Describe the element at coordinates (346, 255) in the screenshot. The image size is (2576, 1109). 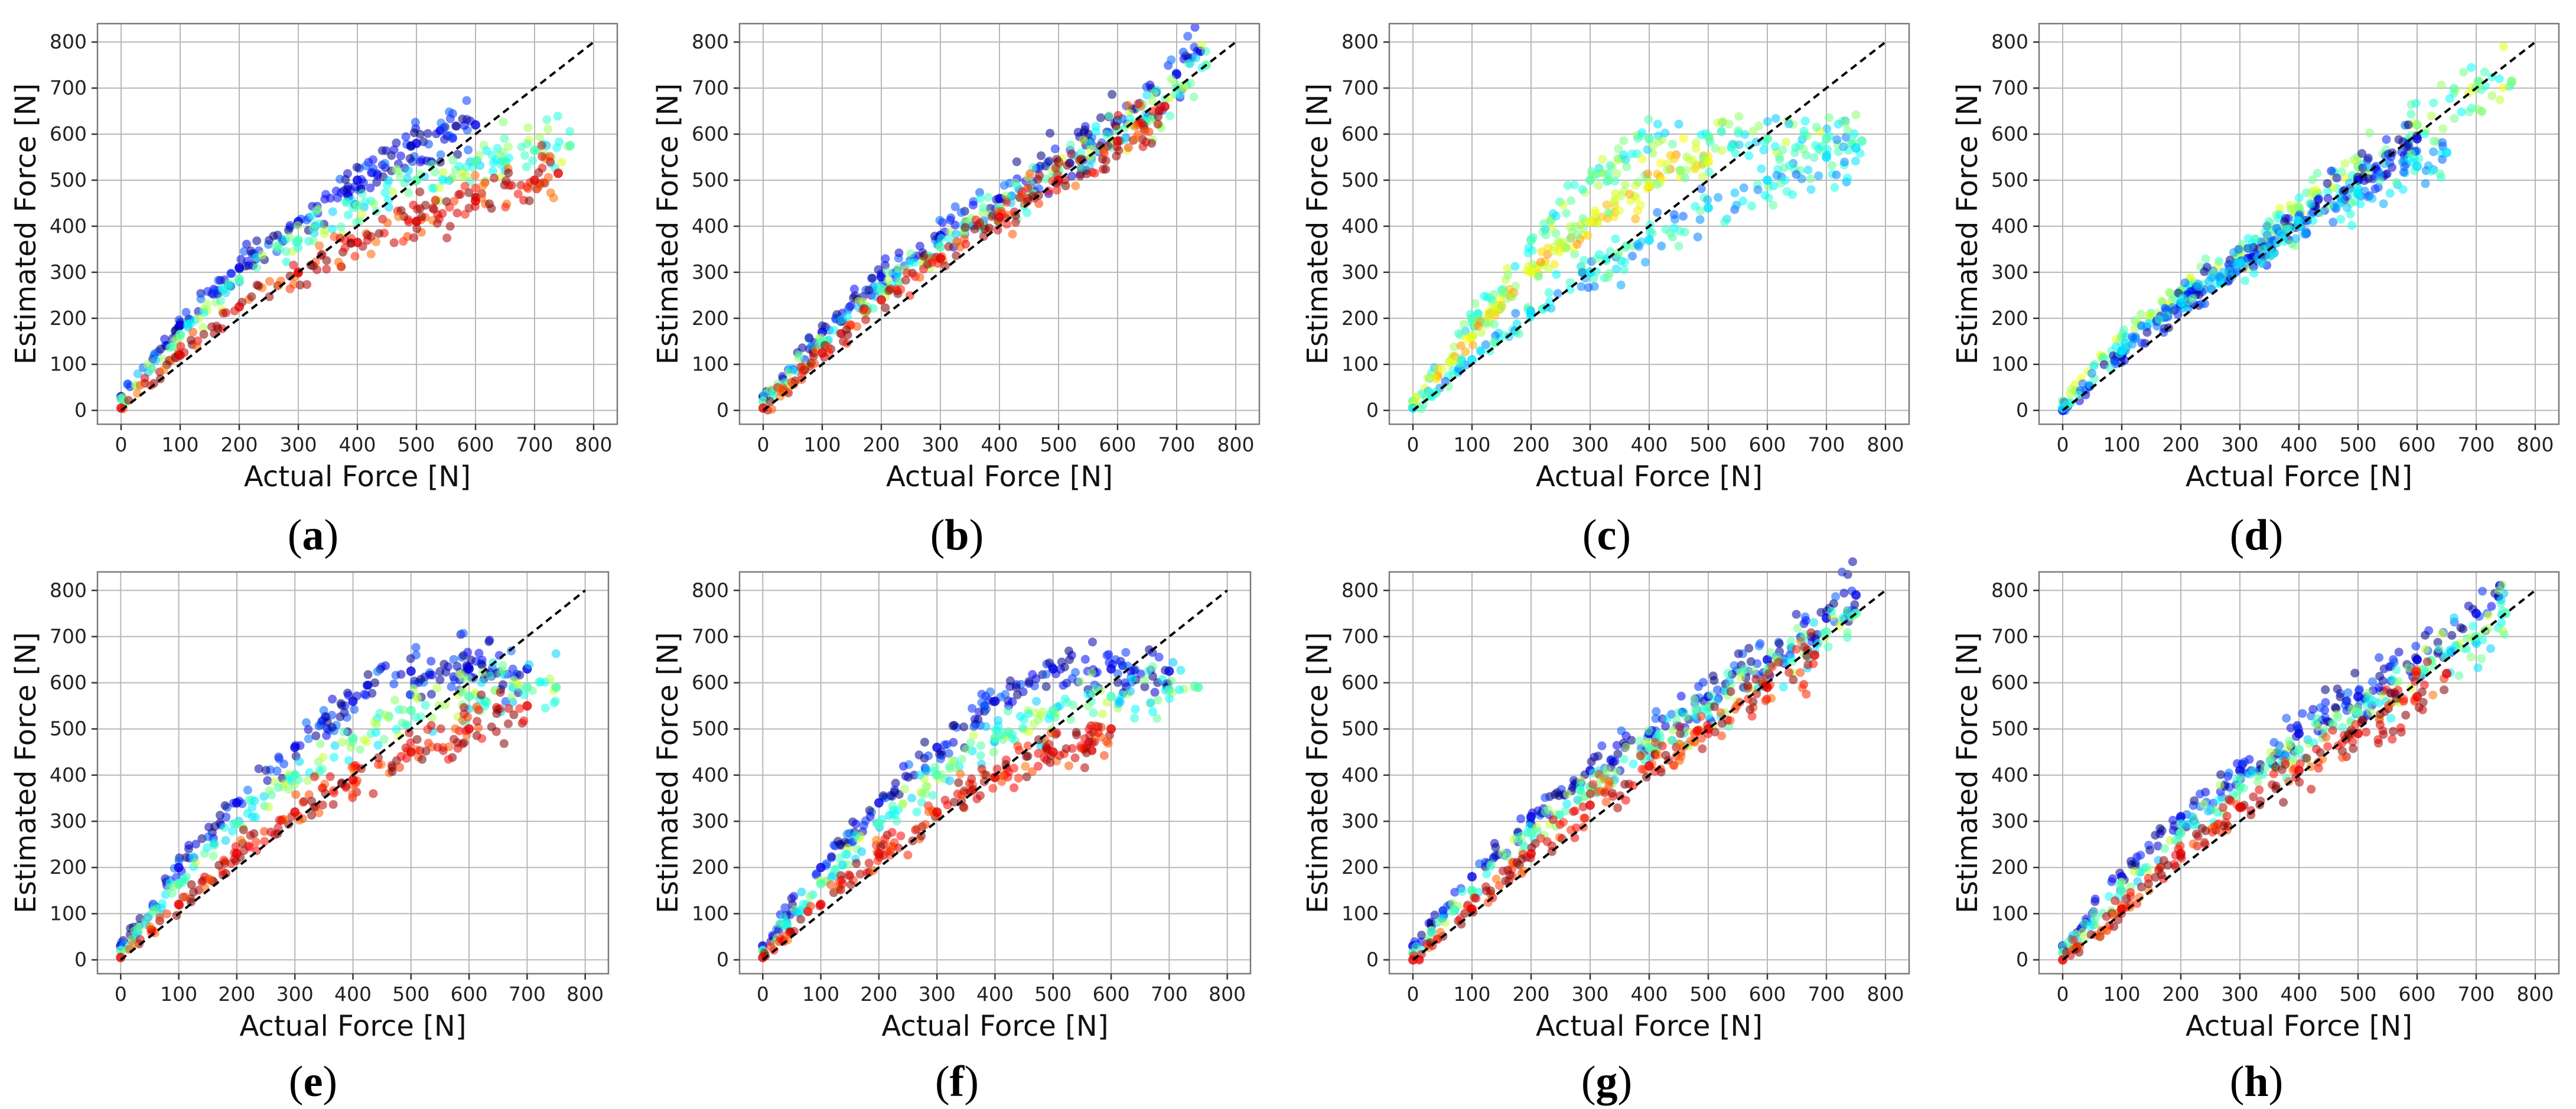
I see `scatter-points-a` at that location.